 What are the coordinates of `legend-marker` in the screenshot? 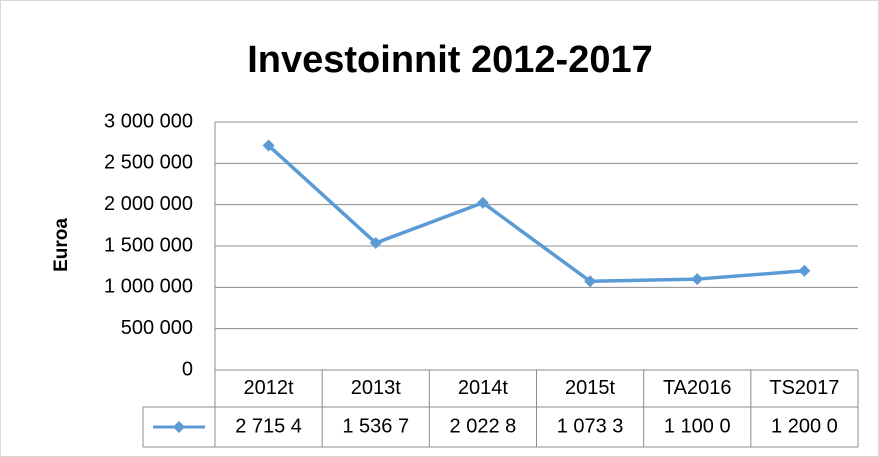 It's located at (179, 427).